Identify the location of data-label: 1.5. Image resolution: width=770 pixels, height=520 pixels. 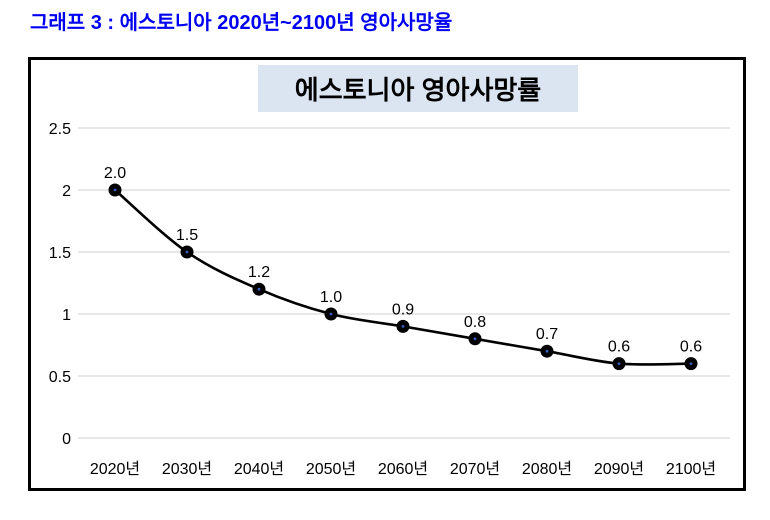
(187, 235).